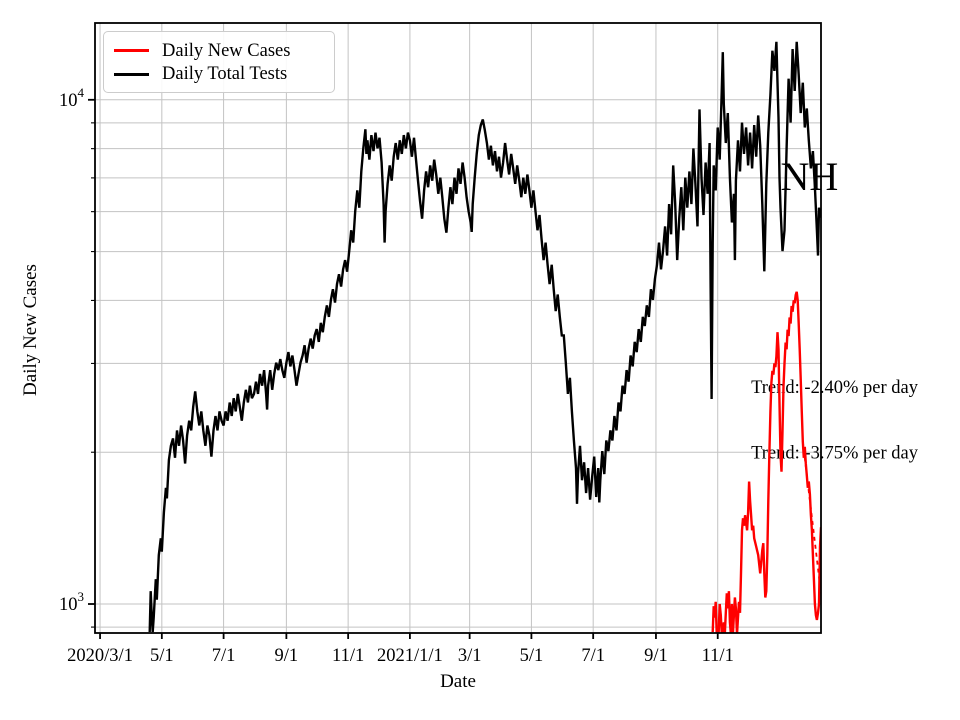  What do you see at coordinates (226, 50) in the screenshot?
I see `legend-label-daily-new-cases: Daily New Cases` at bounding box center [226, 50].